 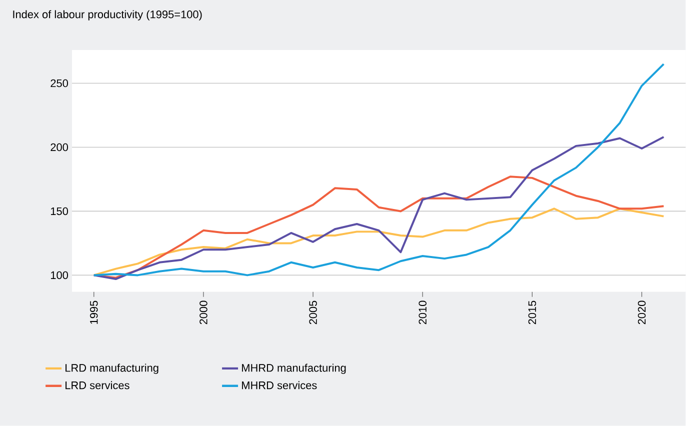 I want to click on x-tick-label: 2010, so click(x=422, y=312).